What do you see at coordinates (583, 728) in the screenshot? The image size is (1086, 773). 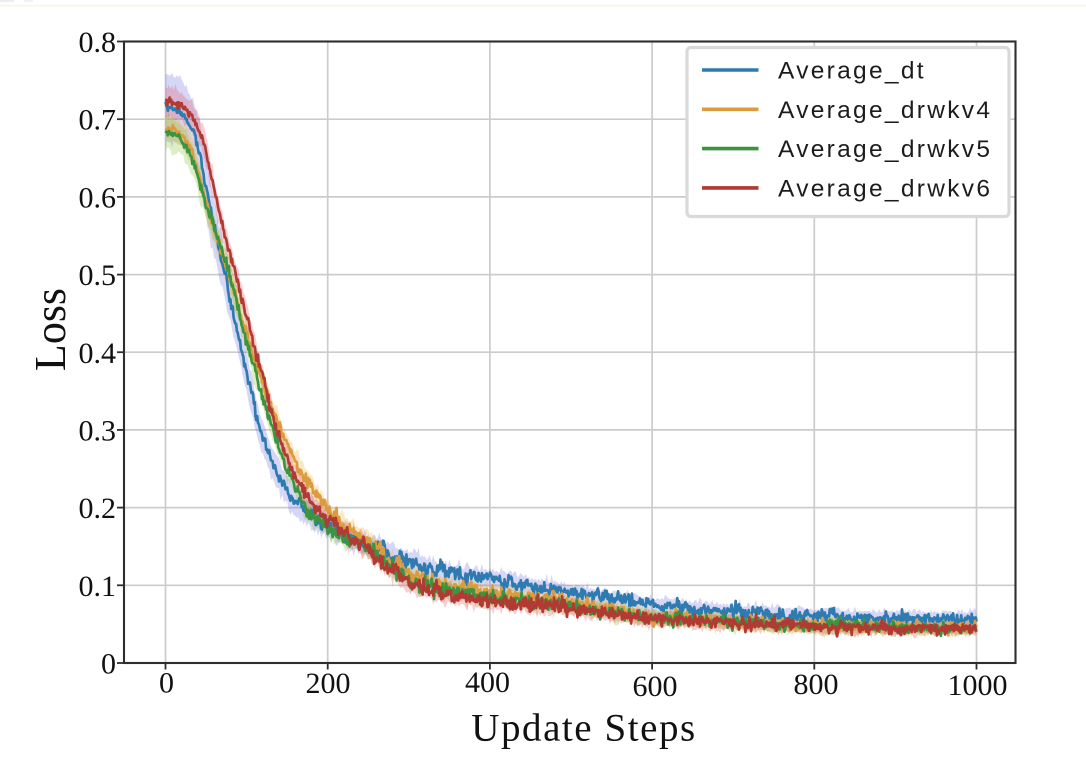 I see `svg-text: Update Steps` at bounding box center [583, 728].